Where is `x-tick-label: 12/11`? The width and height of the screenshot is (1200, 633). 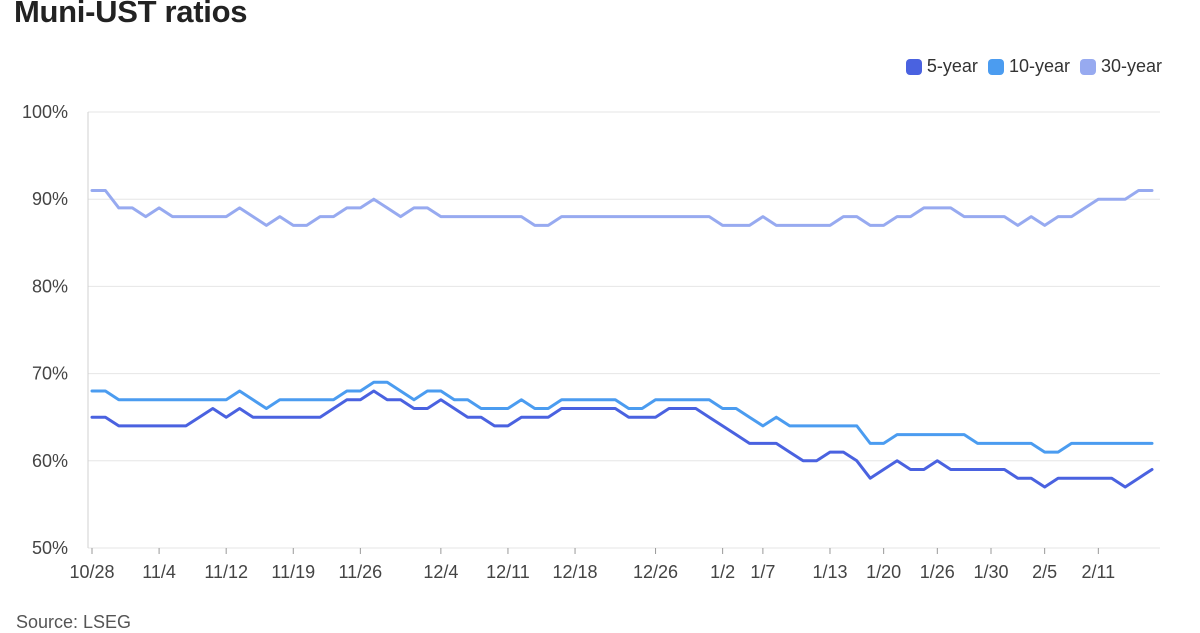
x-tick-label: 12/11 is located at coordinates (508, 572).